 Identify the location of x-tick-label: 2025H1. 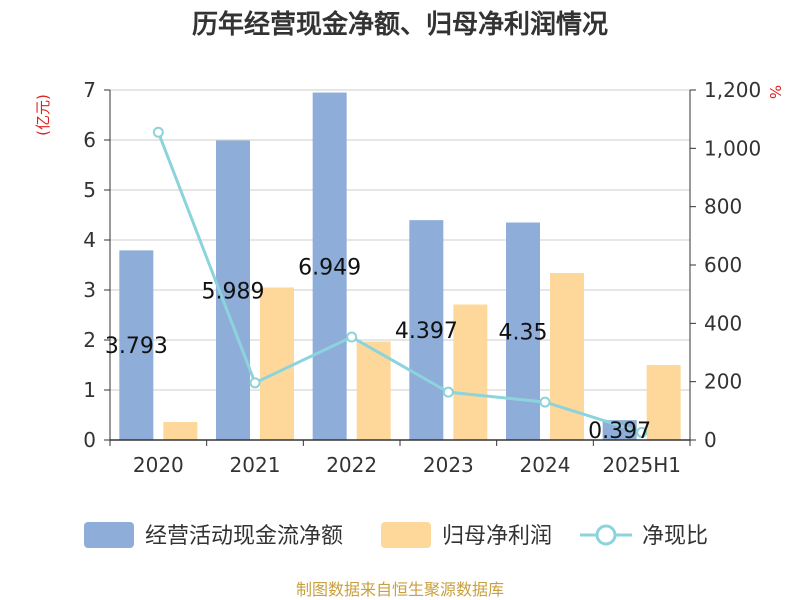
(641, 465).